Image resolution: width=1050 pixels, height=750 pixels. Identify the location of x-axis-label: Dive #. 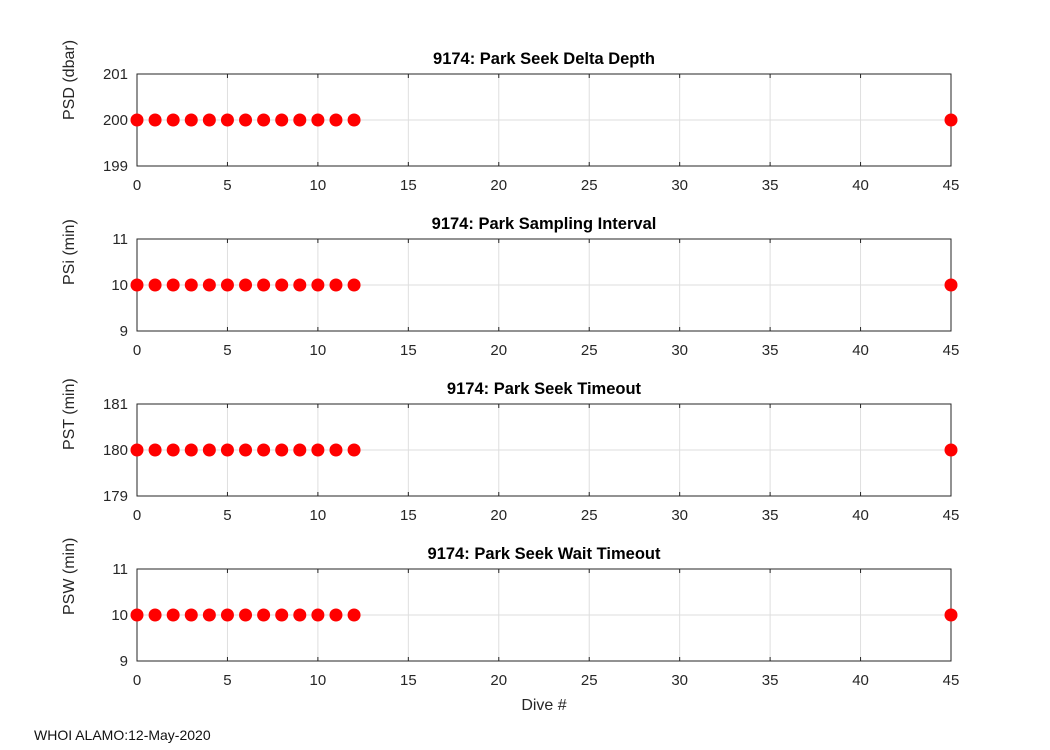
(544, 705).